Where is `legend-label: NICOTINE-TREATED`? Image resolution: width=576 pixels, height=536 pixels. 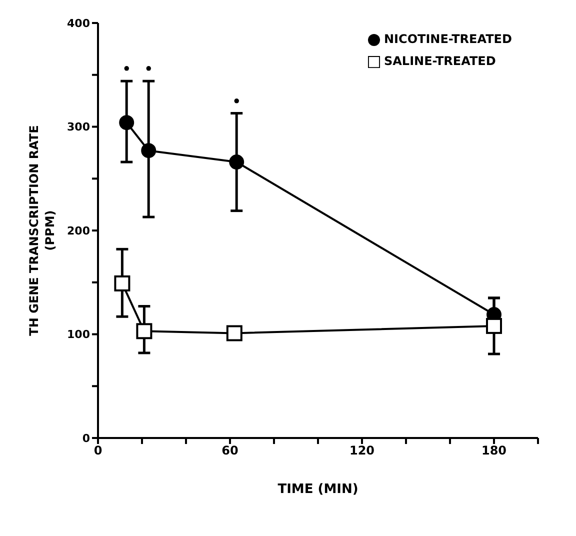 legend-label: NICOTINE-TREATED is located at coordinates (448, 39).